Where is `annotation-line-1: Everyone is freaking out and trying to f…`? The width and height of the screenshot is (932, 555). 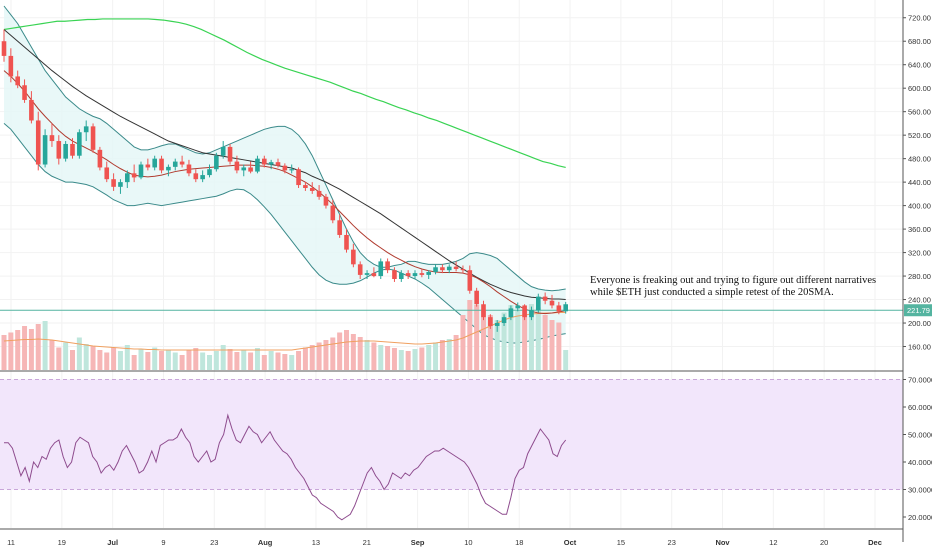
annotation-line-1: Everyone is freaking out and trying to f… is located at coordinates (733, 280).